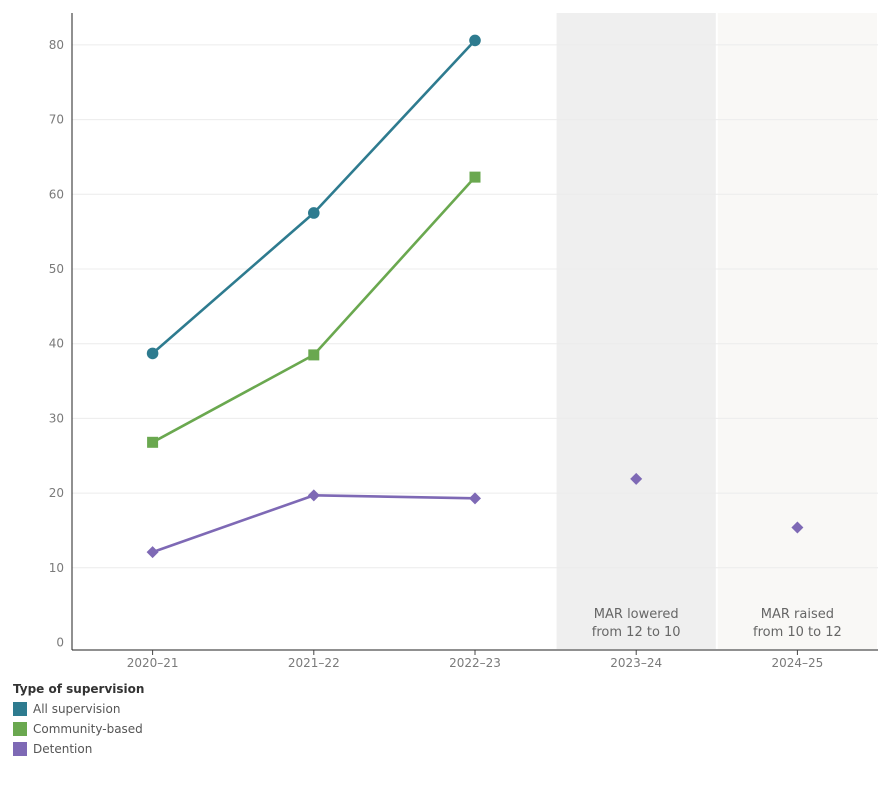 This screenshot has height=800, width=890. I want to click on legend-item-all-supervision: All supervision, so click(78, 709).